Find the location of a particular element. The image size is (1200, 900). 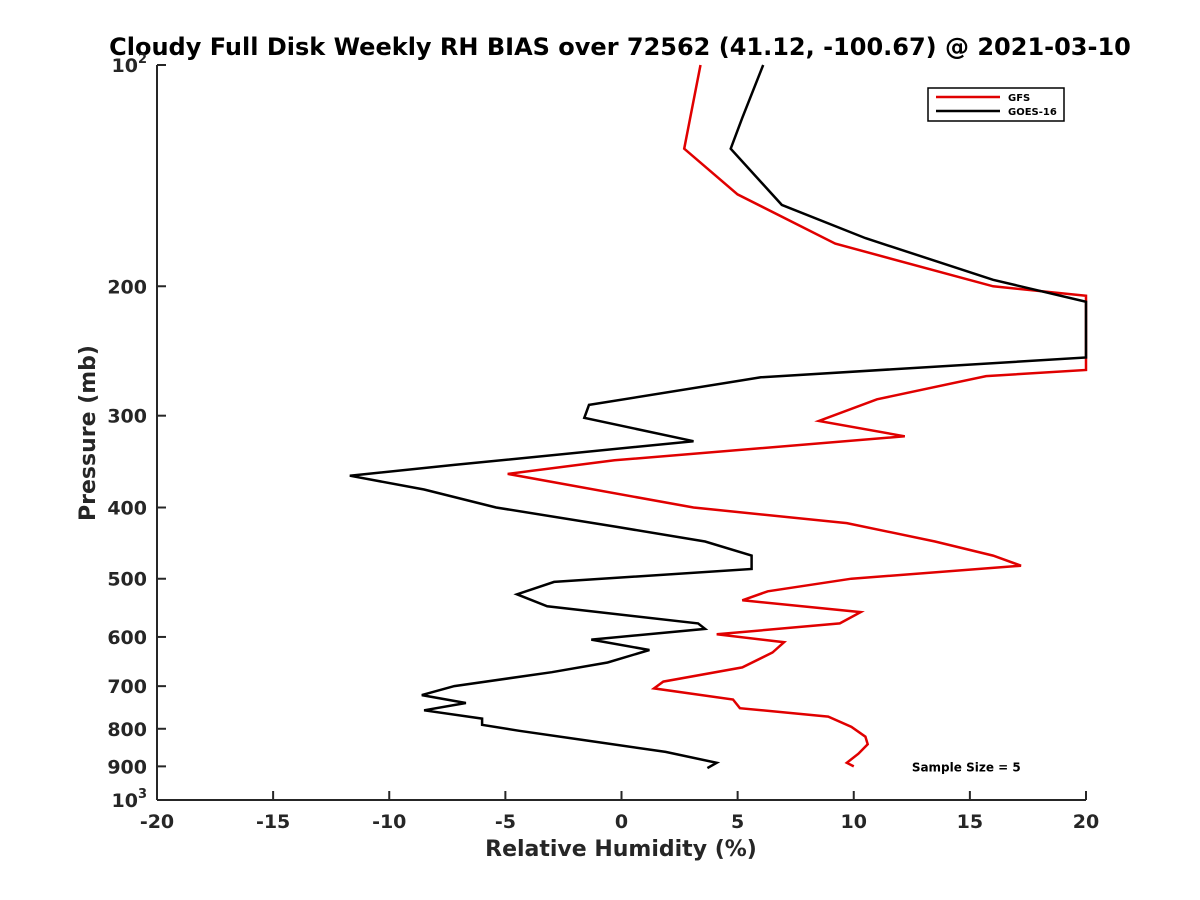

sample-size-annotation: Sample Size = 5 is located at coordinates (966, 767).